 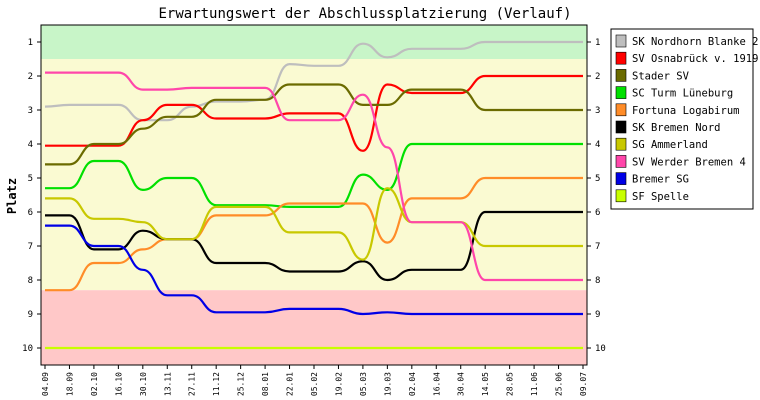 What do you see at coordinates (265, 384) in the screenshot?
I see `x-tick-label: 08.01` at bounding box center [265, 384].